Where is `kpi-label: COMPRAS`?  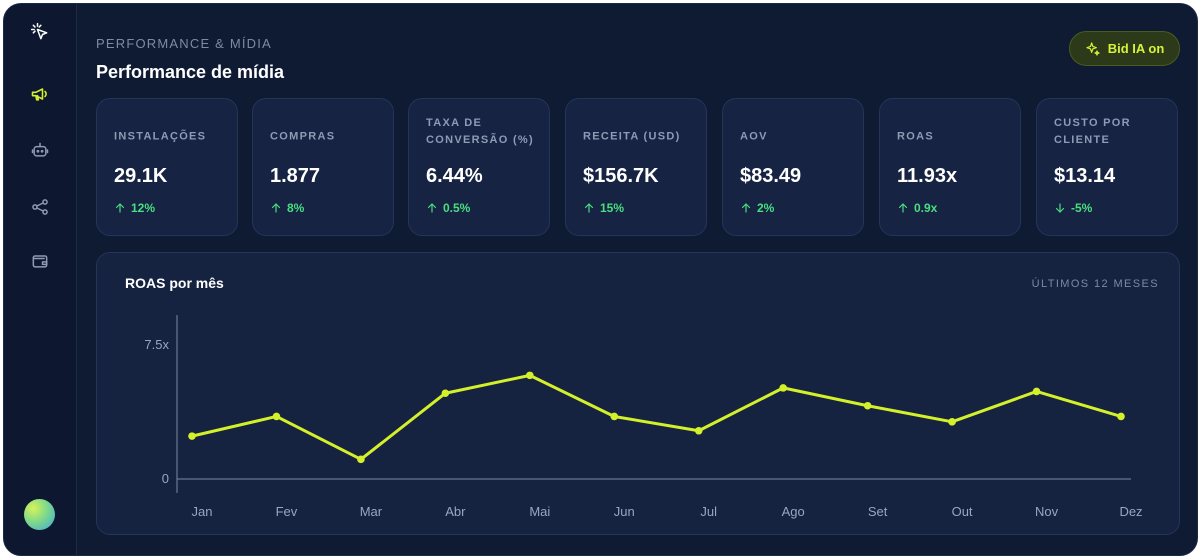
kpi-label: COMPRAS is located at coordinates (303, 136).